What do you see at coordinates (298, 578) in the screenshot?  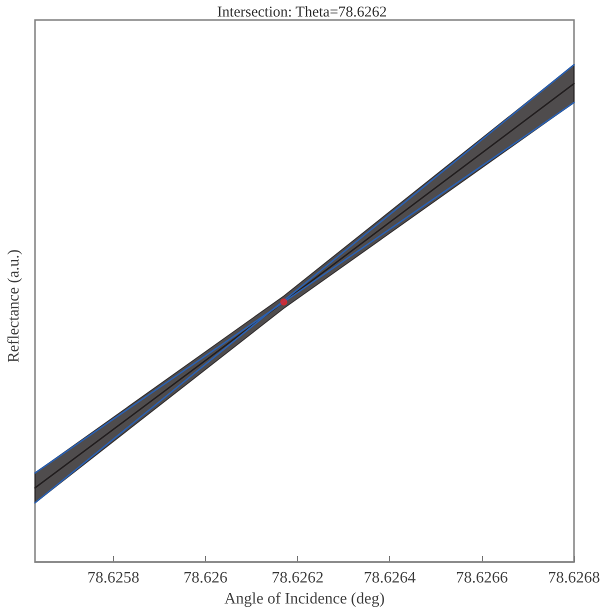 I see `x-tick-label: 78.6262` at bounding box center [298, 578].